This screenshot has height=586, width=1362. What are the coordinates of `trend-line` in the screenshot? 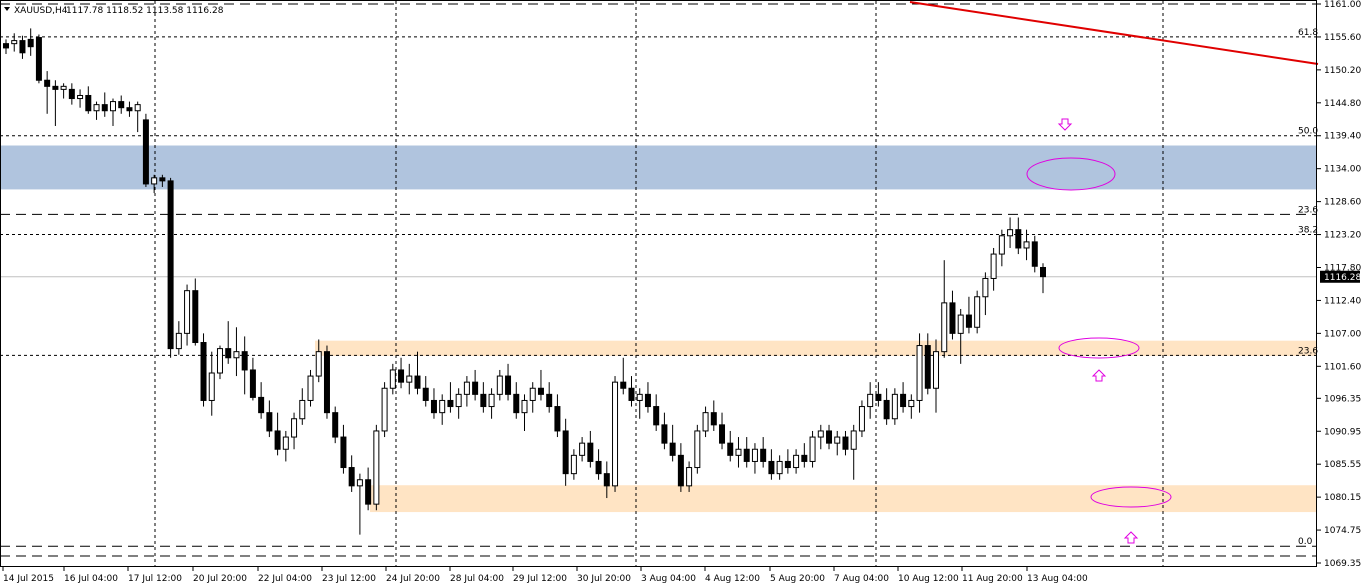 It's located at (1114, 33).